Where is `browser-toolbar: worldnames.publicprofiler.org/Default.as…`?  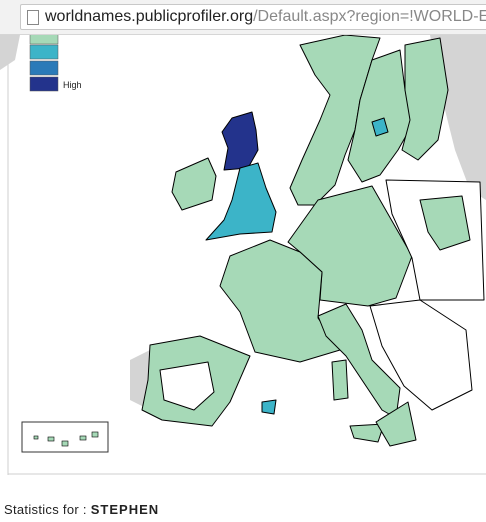
browser-toolbar: worldnames.publicprofiler.org/Default.as… is located at coordinates (243, 17).